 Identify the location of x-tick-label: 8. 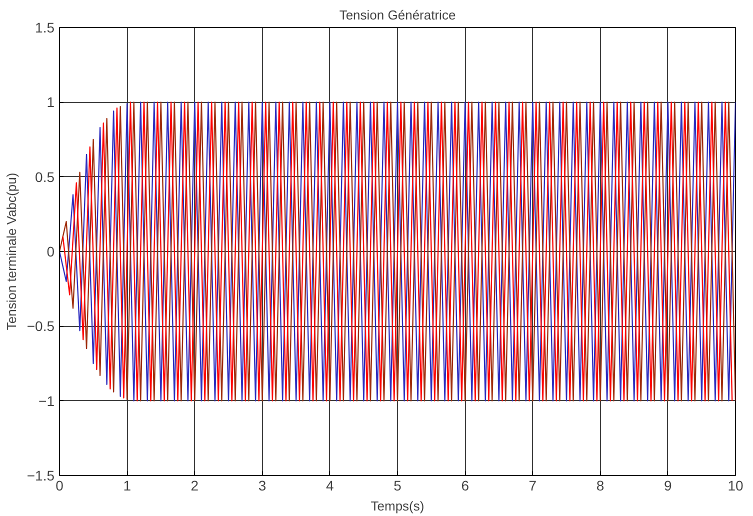
(600, 486).